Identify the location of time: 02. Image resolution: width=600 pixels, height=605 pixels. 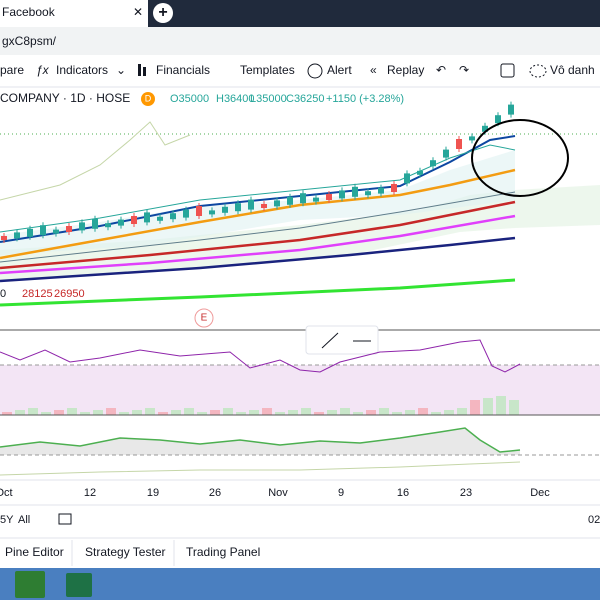
(594, 520).